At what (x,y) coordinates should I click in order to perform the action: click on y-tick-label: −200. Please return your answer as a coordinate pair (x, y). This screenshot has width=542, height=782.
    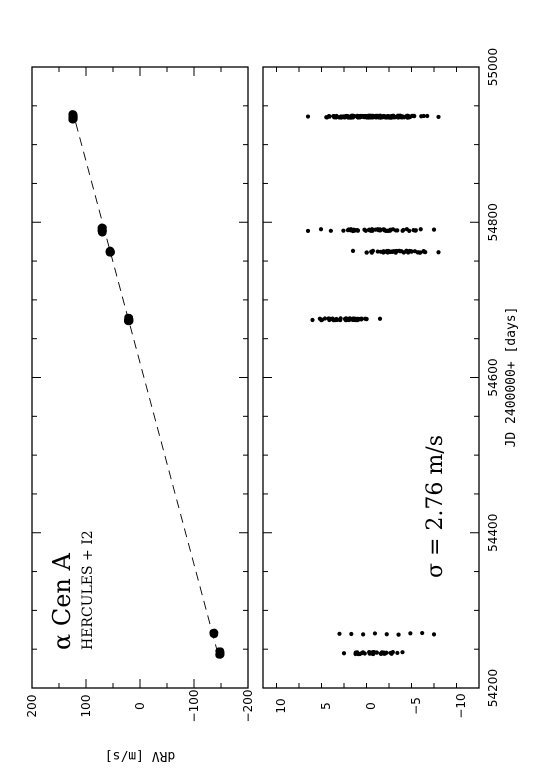
    Looking at the image, I should click on (248, 706).